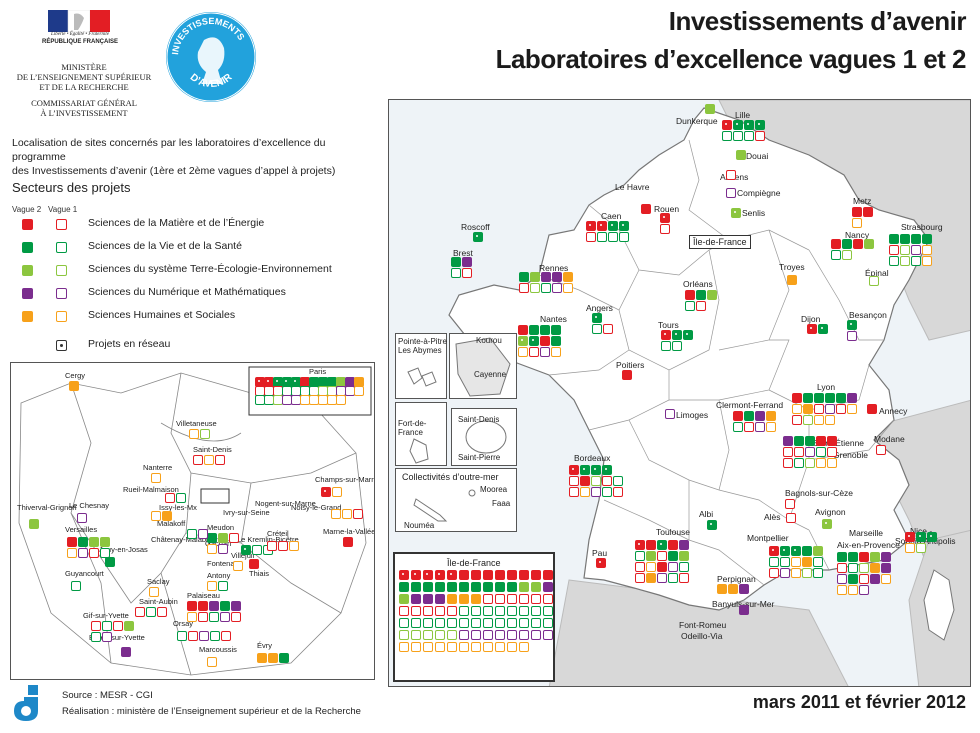  I want to click on ministry-line: DE L’ENSEIGNEMENT SUPÉRIEUR, so click(84, 77).